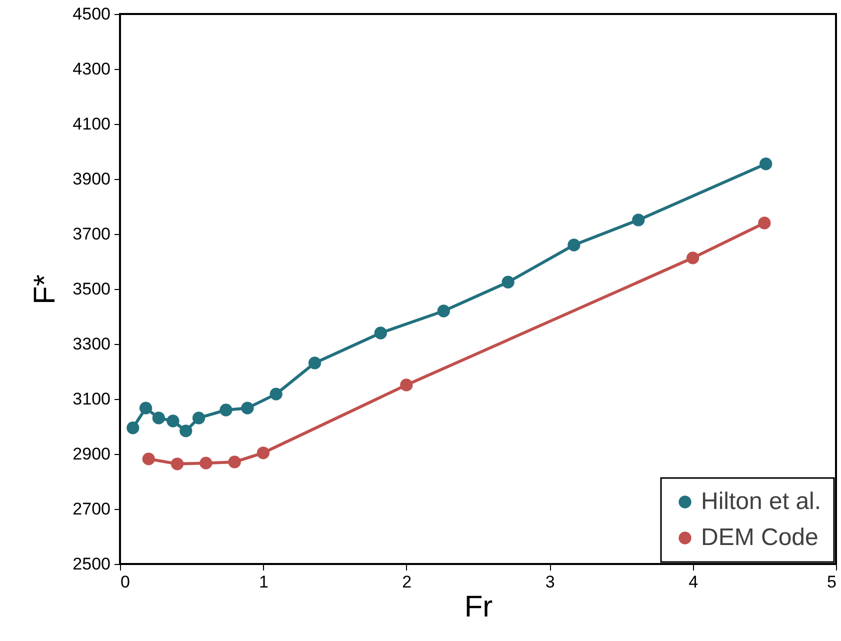 This screenshot has width=841, height=641. What do you see at coordinates (831, 582) in the screenshot?
I see `x-tick-label: 5` at bounding box center [831, 582].